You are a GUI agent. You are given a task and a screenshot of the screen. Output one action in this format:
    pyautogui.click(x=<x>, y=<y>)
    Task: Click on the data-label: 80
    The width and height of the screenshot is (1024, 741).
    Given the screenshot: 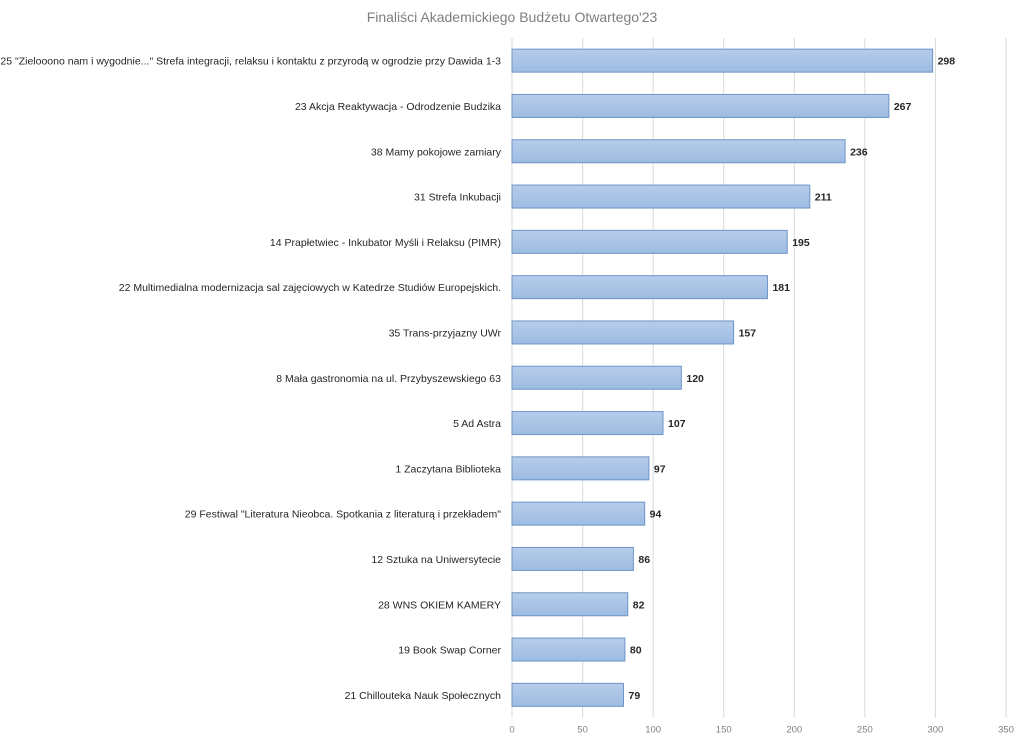 What is the action you would take?
    pyautogui.click(x=636, y=651)
    